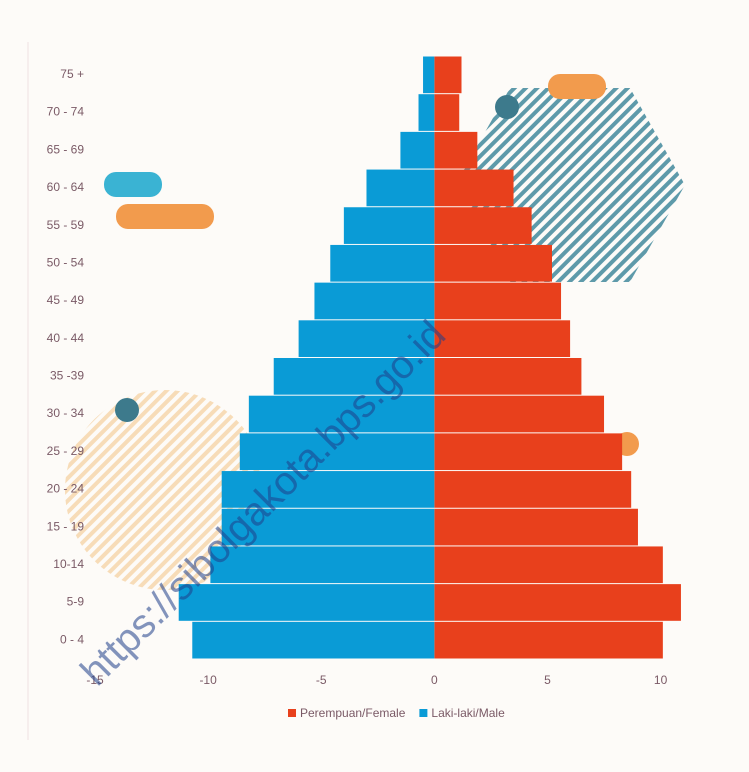 Image resolution: width=749 pixels, height=772 pixels. I want to click on y-tick-label: 10-14, so click(68, 564).